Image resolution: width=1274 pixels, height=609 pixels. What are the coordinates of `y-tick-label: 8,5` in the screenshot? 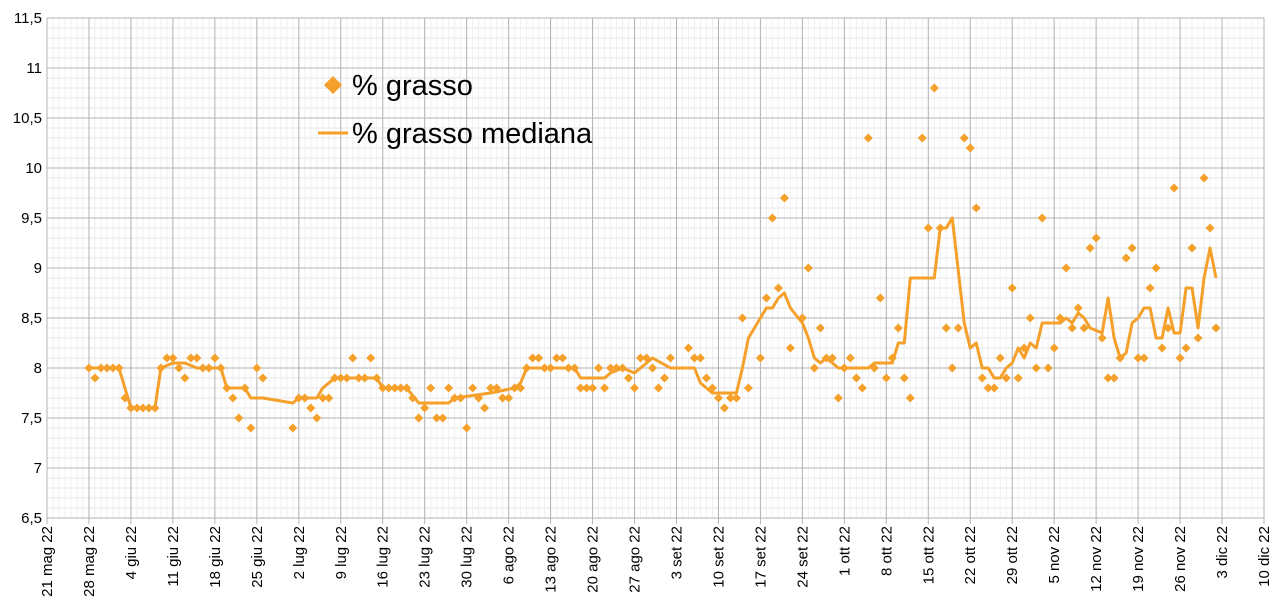 It's located at (31, 318).